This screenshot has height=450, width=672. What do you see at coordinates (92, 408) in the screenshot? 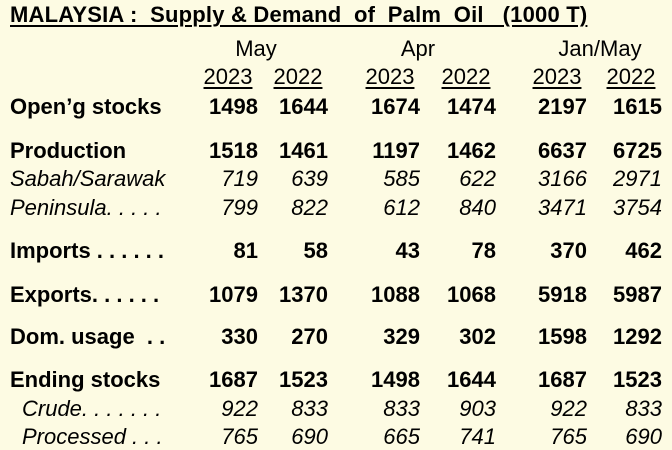
I see `row-label-crude: Crude. . . . . . .` at bounding box center [92, 408].